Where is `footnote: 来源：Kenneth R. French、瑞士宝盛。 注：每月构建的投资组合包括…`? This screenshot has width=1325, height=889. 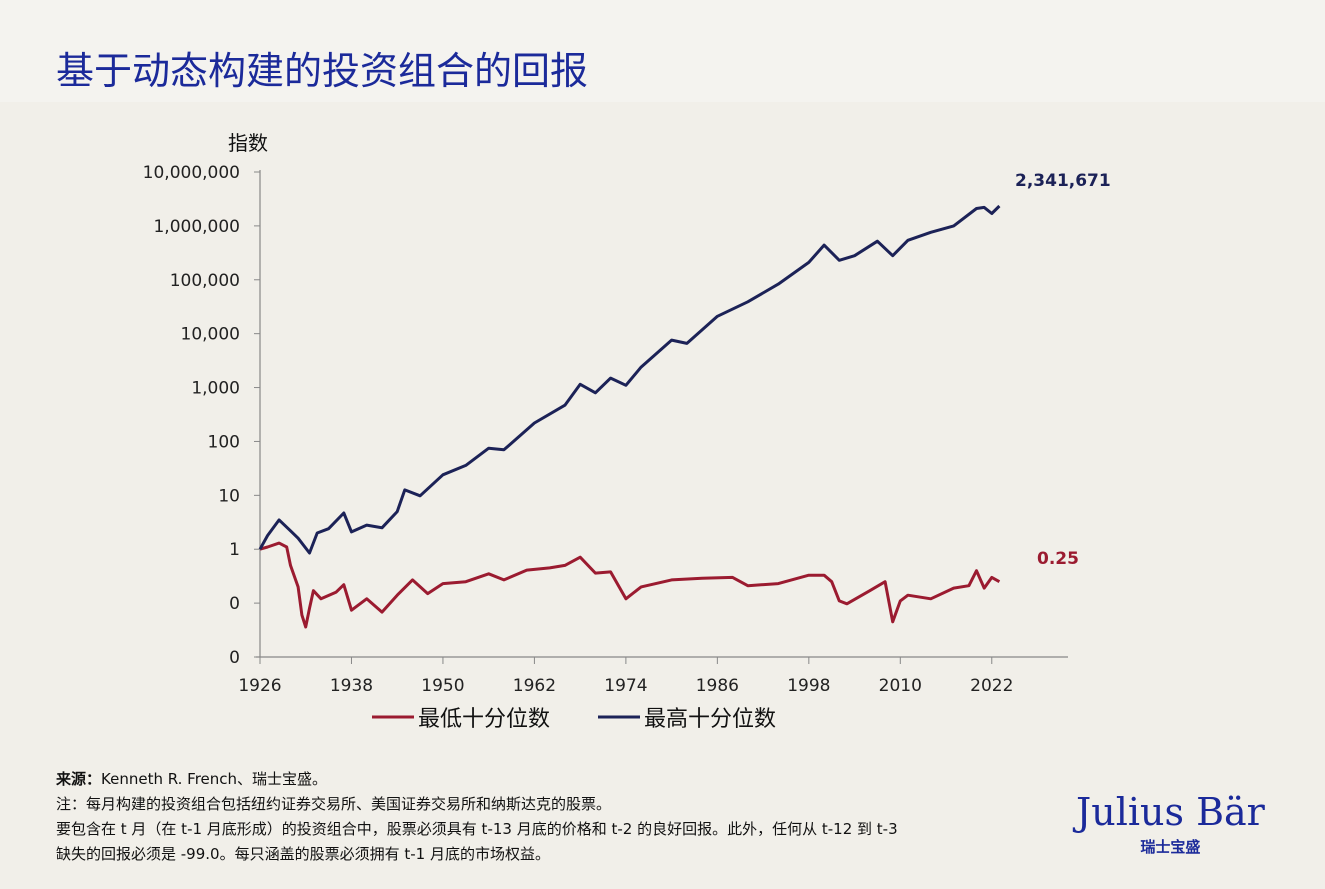
footnote: 来源：Kenneth R. French、瑞士宝盛。 注：每月构建的投资组合包括… is located at coordinates (477, 817).